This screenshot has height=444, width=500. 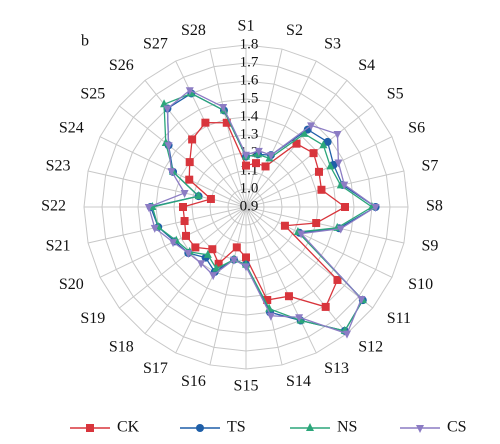 I want to click on r-tick-label: 1.8, so click(x=249, y=44).